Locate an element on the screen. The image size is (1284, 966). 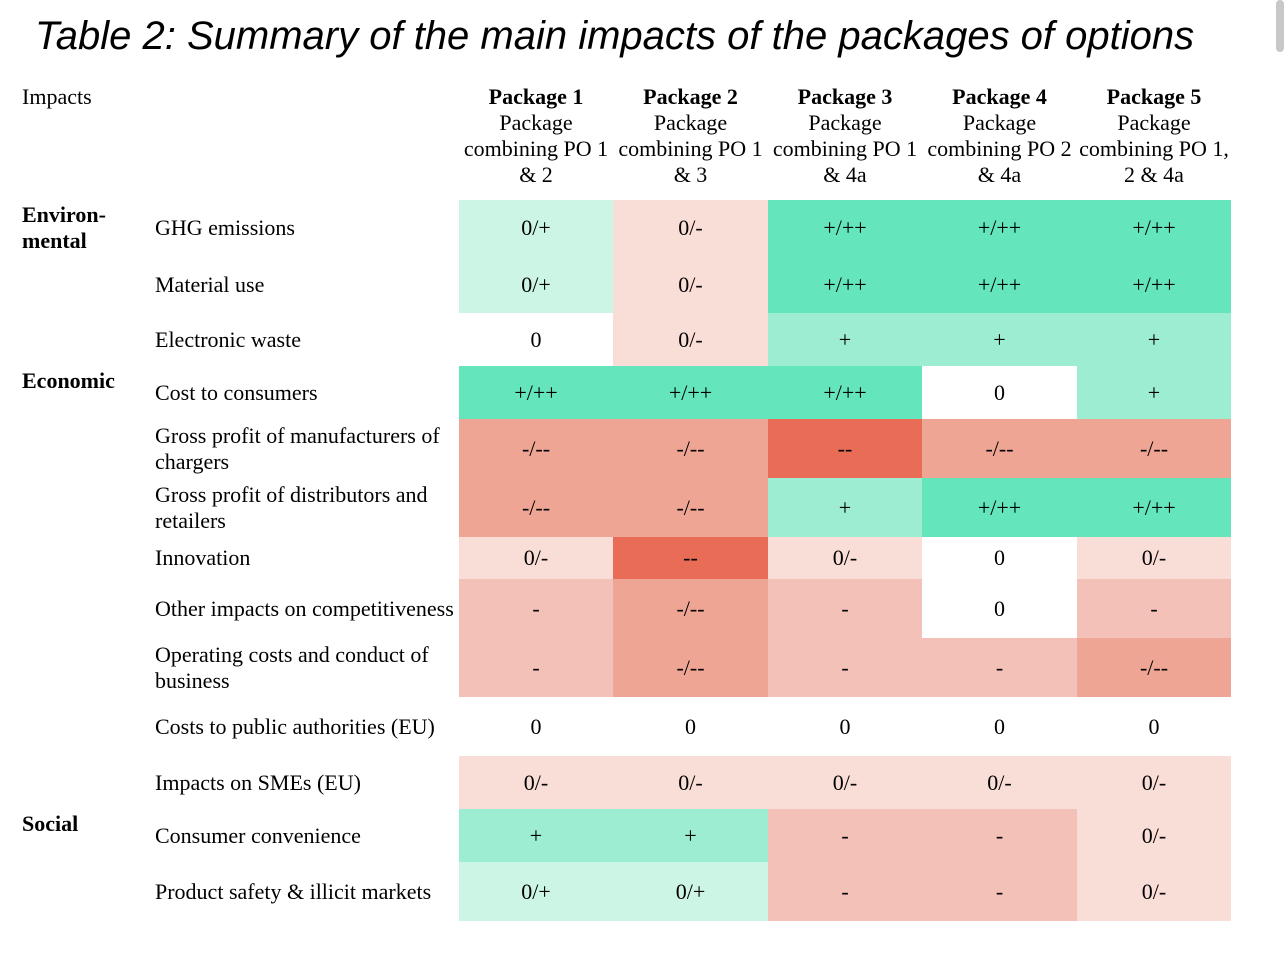
row-label: Material use is located at coordinates (210, 284).